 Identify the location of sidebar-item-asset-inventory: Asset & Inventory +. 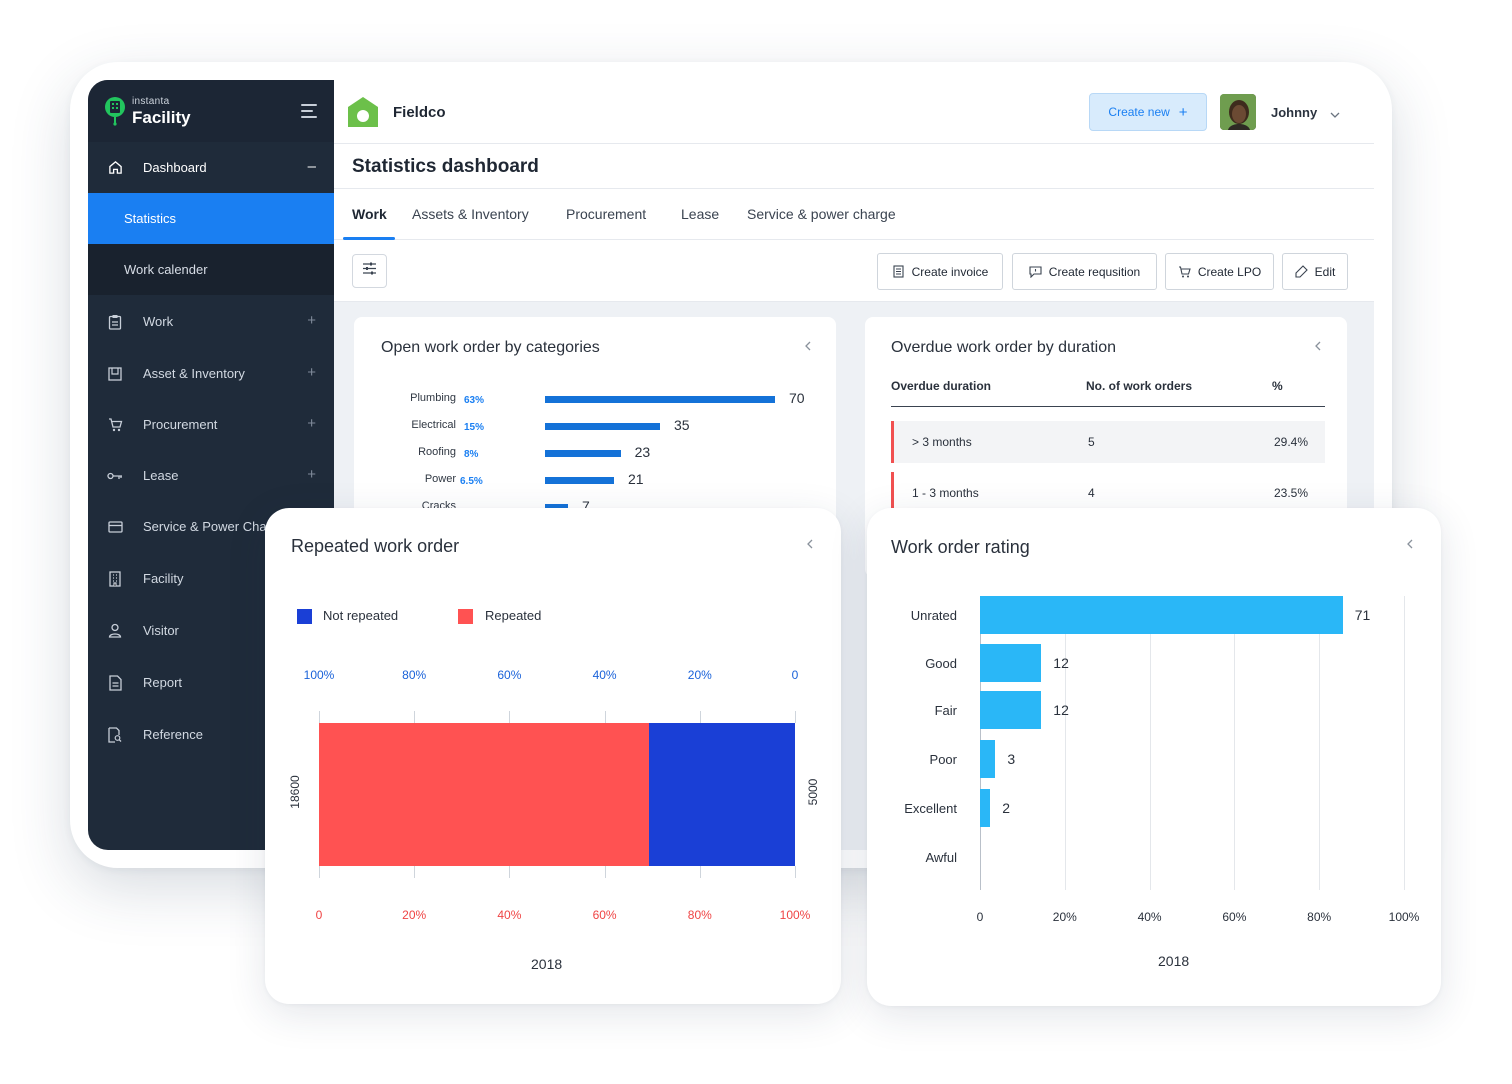
(211, 373).